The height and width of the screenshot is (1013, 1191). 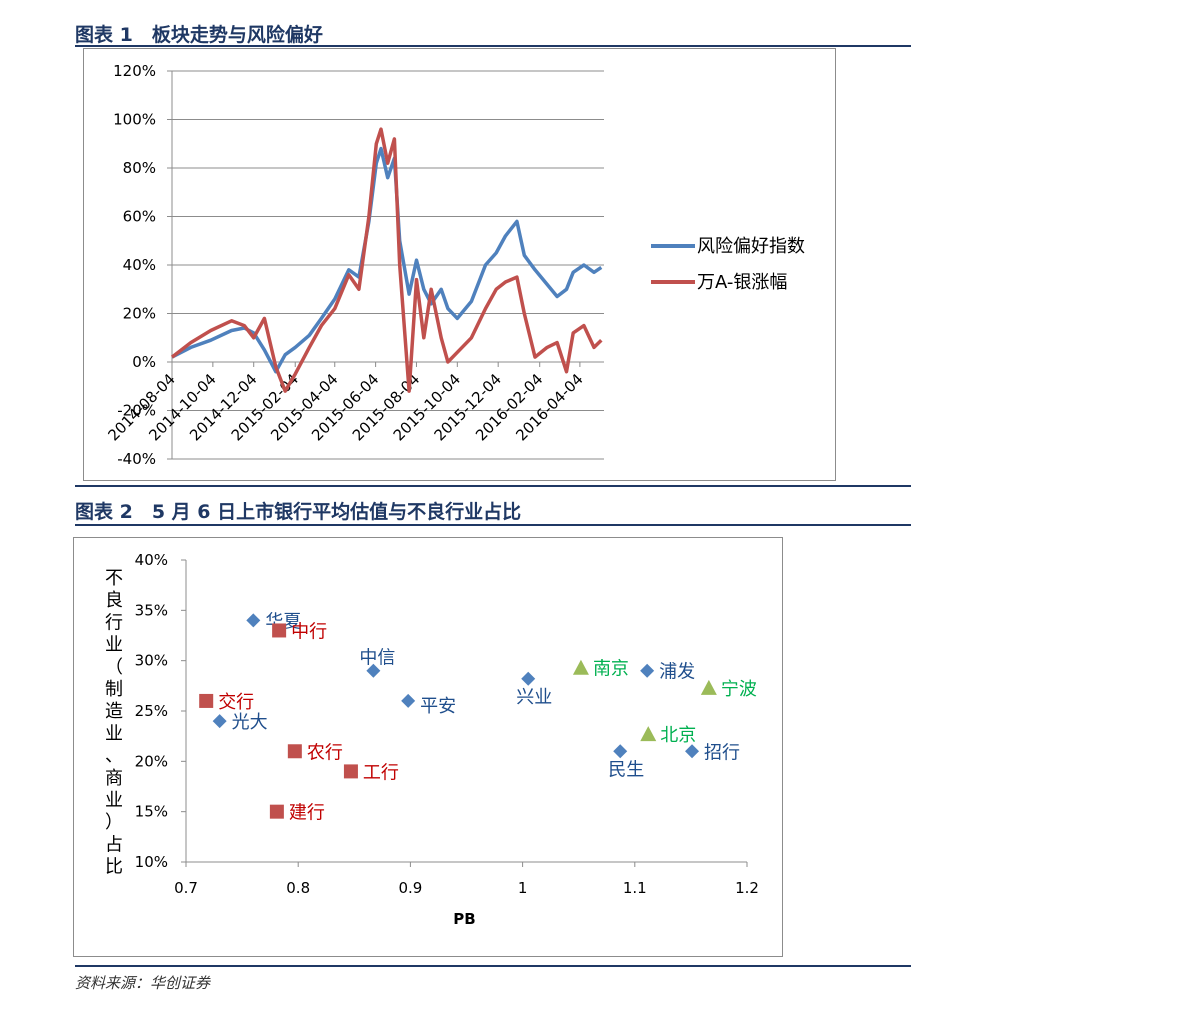 What do you see at coordinates (626, 769) in the screenshot?
I see `data-label: 民生` at bounding box center [626, 769].